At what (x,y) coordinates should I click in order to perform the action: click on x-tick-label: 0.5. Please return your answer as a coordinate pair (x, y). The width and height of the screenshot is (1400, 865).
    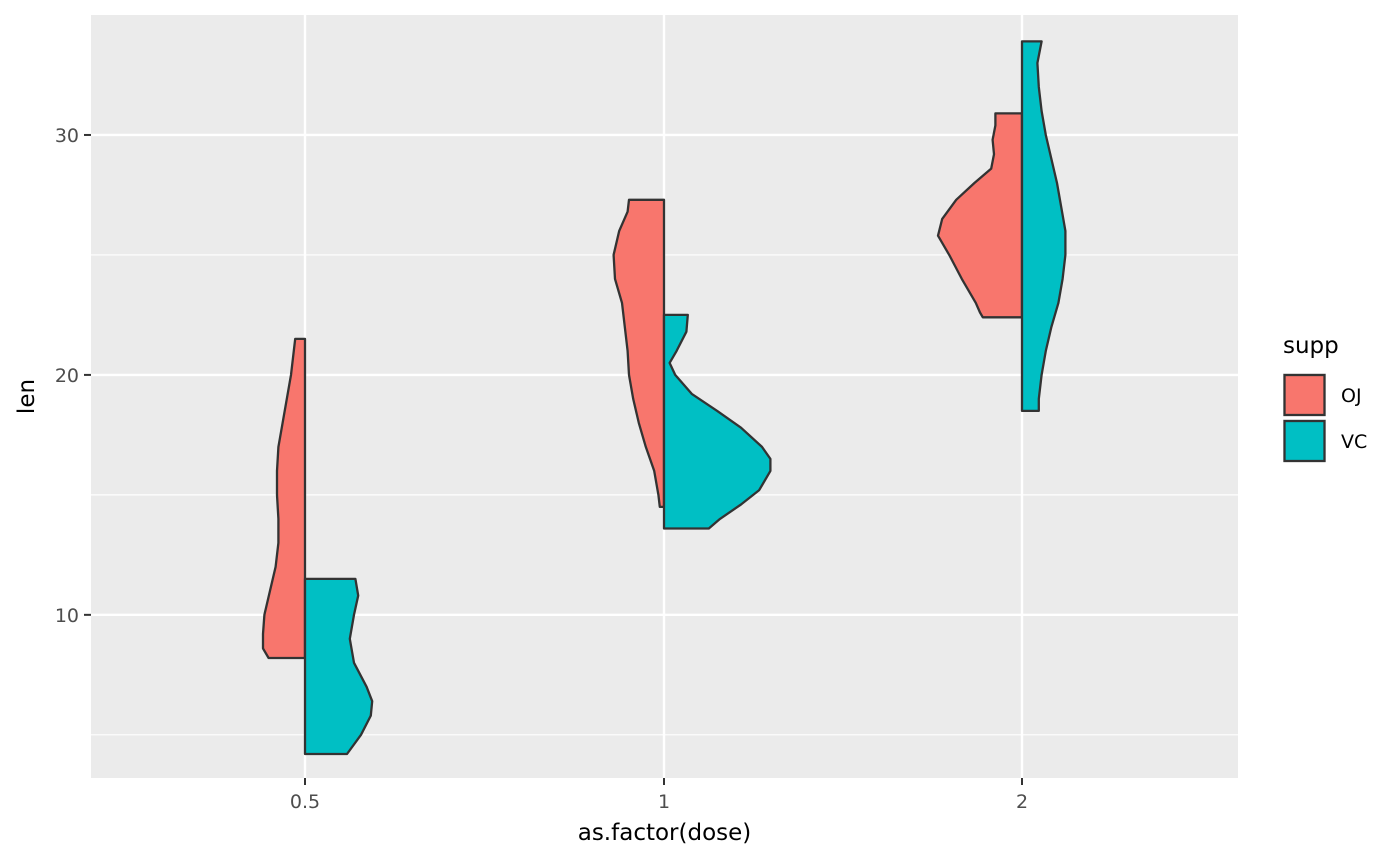
    Looking at the image, I should click on (305, 802).